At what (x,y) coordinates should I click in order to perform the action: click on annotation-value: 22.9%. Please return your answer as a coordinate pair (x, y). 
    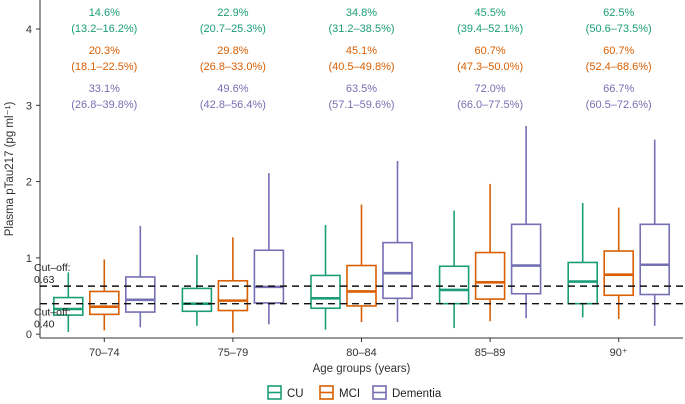
    Looking at the image, I should click on (232, 13).